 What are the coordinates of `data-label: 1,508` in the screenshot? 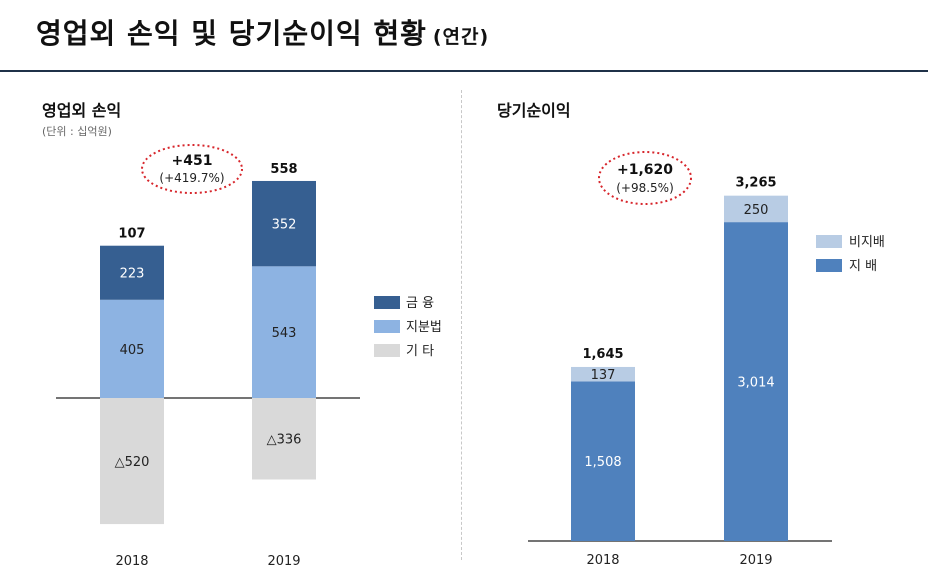 It's located at (602, 462).